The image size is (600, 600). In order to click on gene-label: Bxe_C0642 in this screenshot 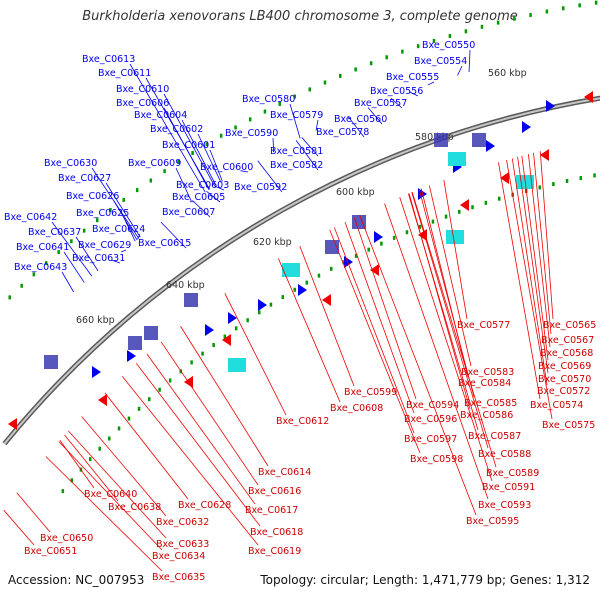, I will do `click(30, 217)`.